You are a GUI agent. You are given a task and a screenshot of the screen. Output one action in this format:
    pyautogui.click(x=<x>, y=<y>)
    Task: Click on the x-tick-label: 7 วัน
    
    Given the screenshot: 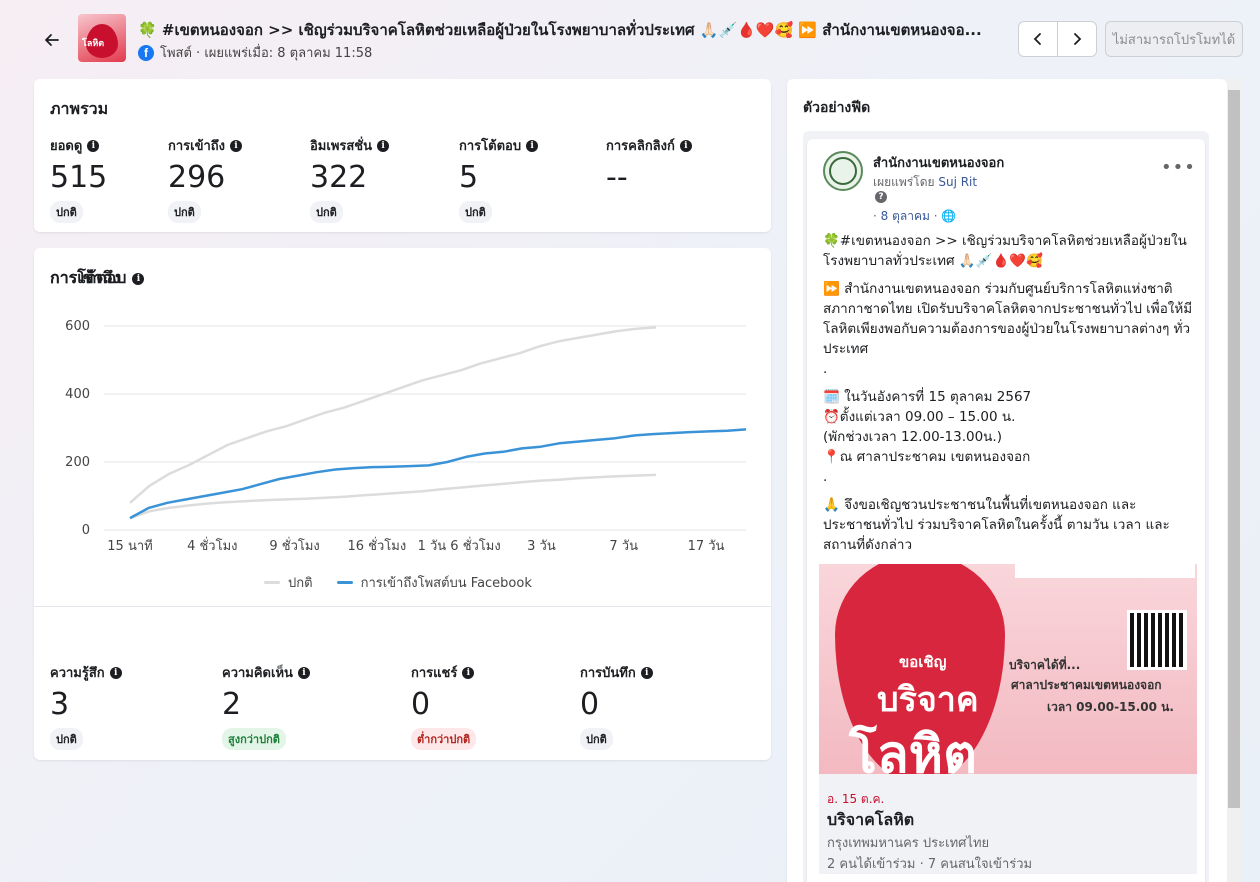 What is the action you would take?
    pyautogui.click(x=623, y=546)
    